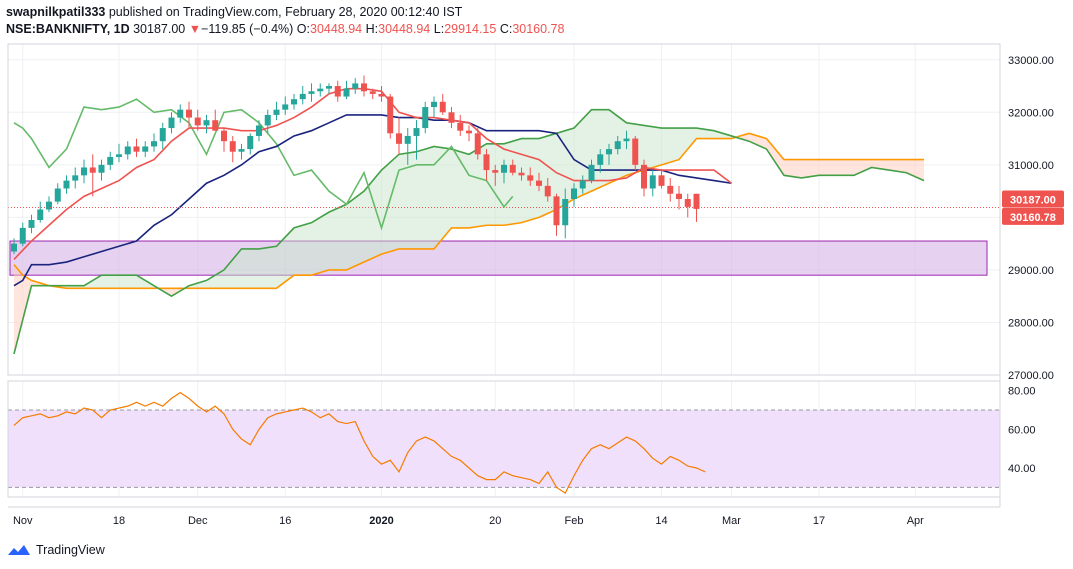  I want to click on open-value: 30448.94, so click(336, 29).